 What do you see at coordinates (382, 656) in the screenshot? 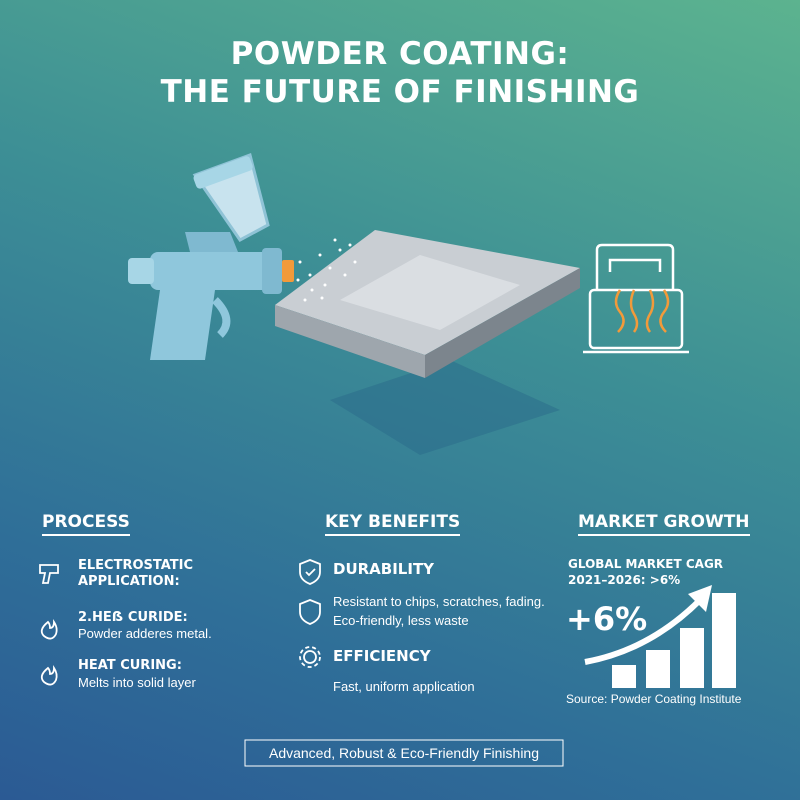
I see `item-title: EFFICIENCY` at bounding box center [382, 656].